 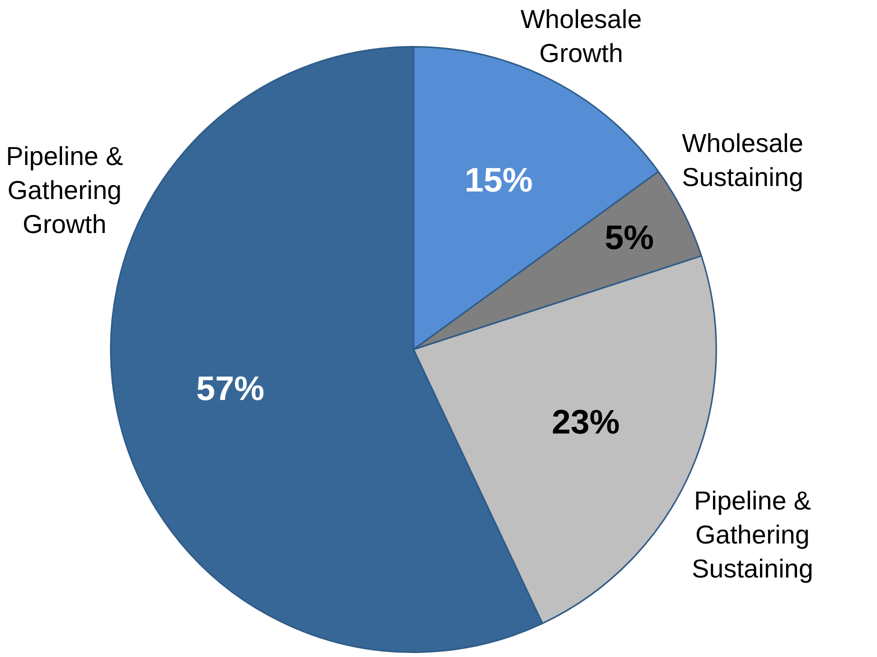 What do you see at coordinates (230, 389) in the screenshot?
I see `data-label: 57%` at bounding box center [230, 389].